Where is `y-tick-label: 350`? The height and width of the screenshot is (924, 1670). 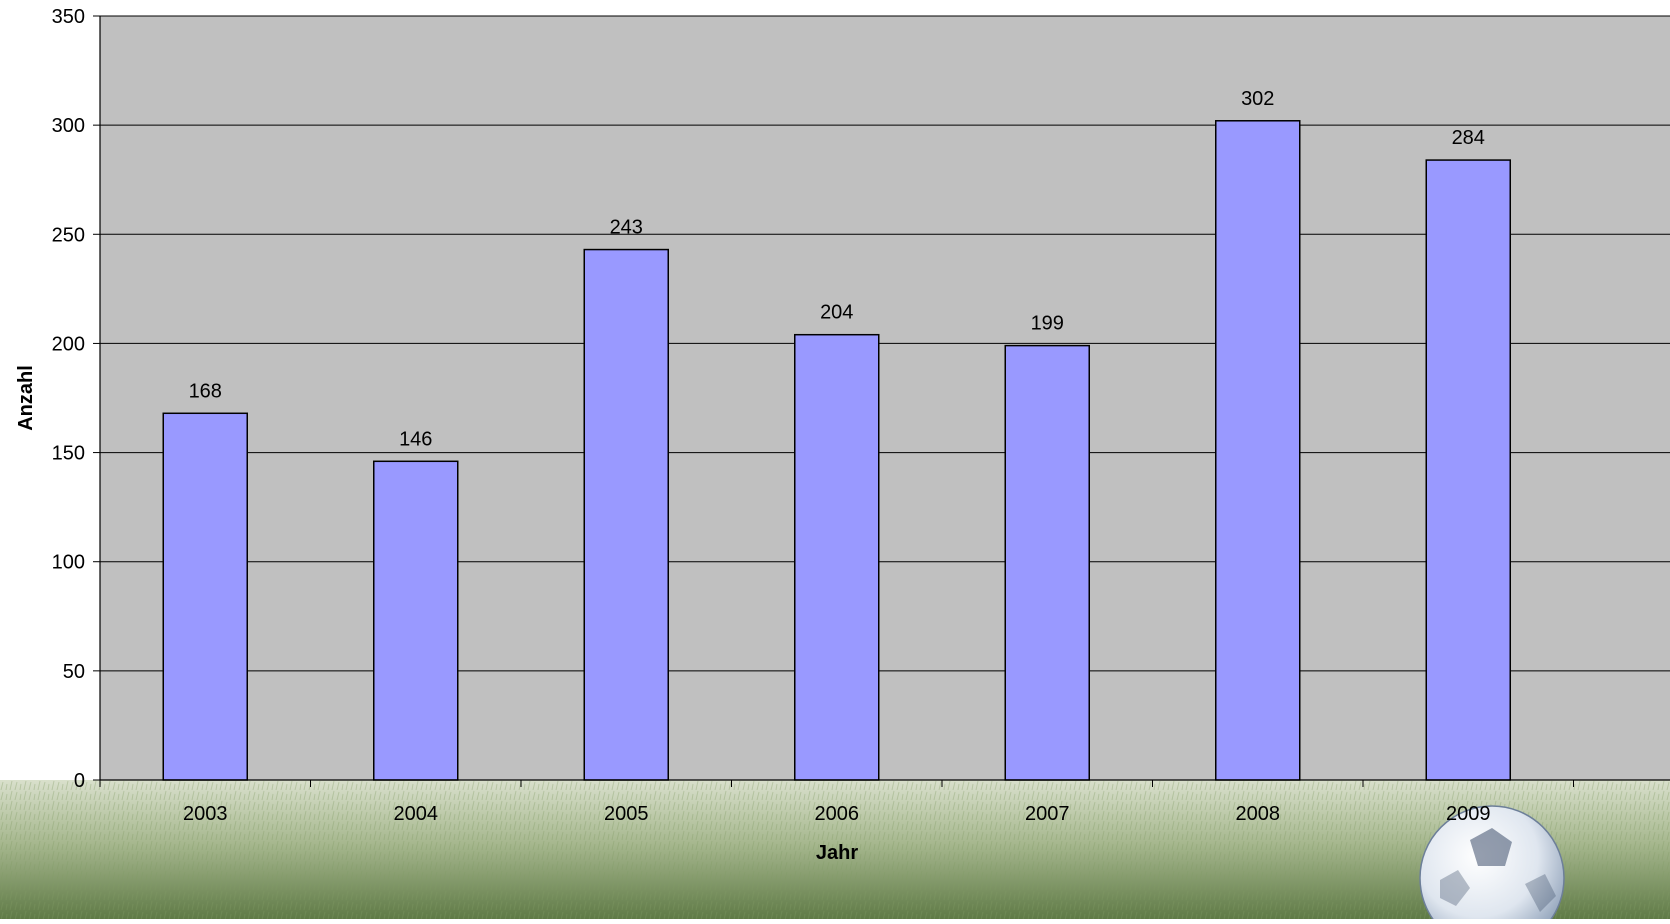 y-tick-label: 350 is located at coordinates (68, 17).